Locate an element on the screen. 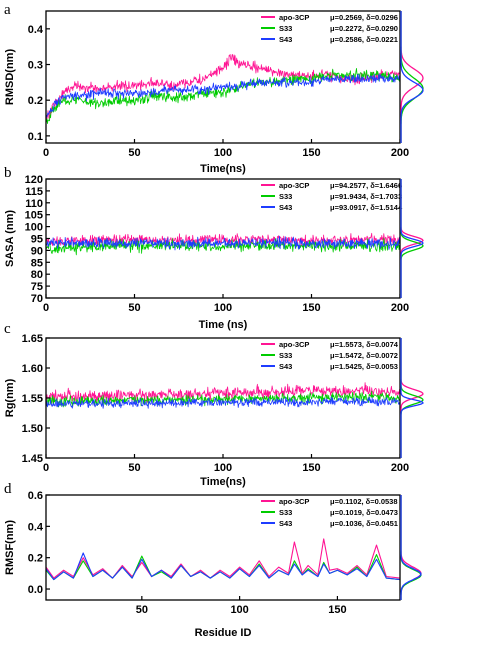 The width and height of the screenshot is (498, 649). y-axis-label: RMSF(nm) is located at coordinates (10, 547).